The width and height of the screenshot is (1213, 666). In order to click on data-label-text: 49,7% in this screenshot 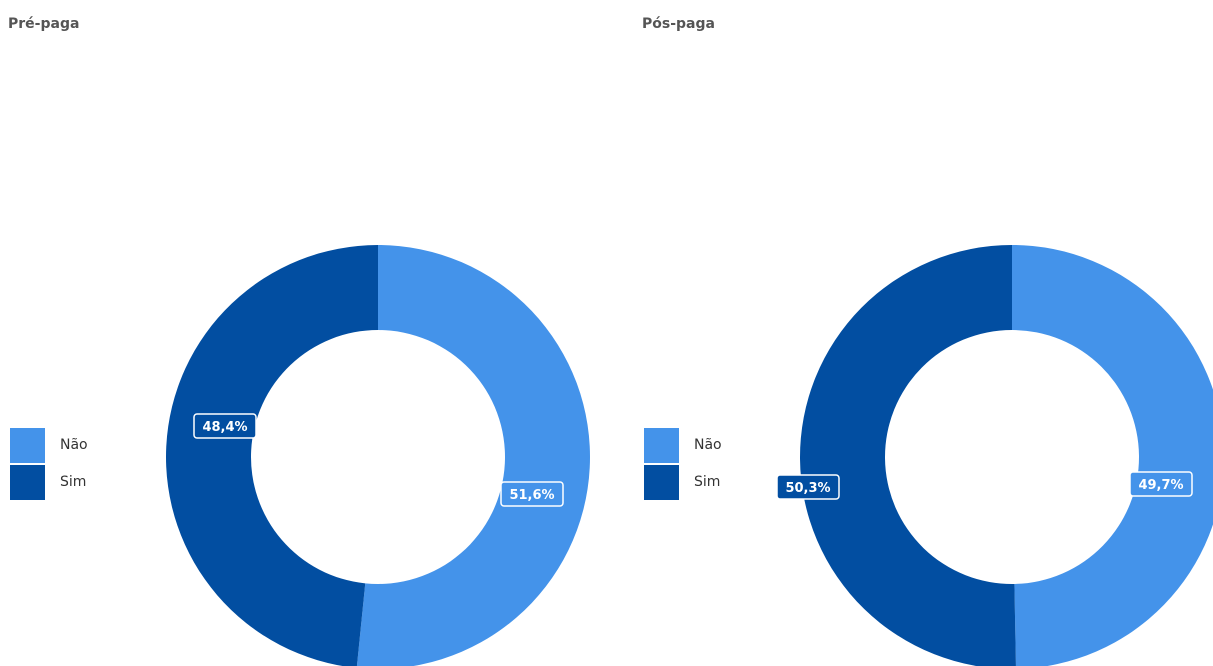, I will do `click(1160, 485)`.